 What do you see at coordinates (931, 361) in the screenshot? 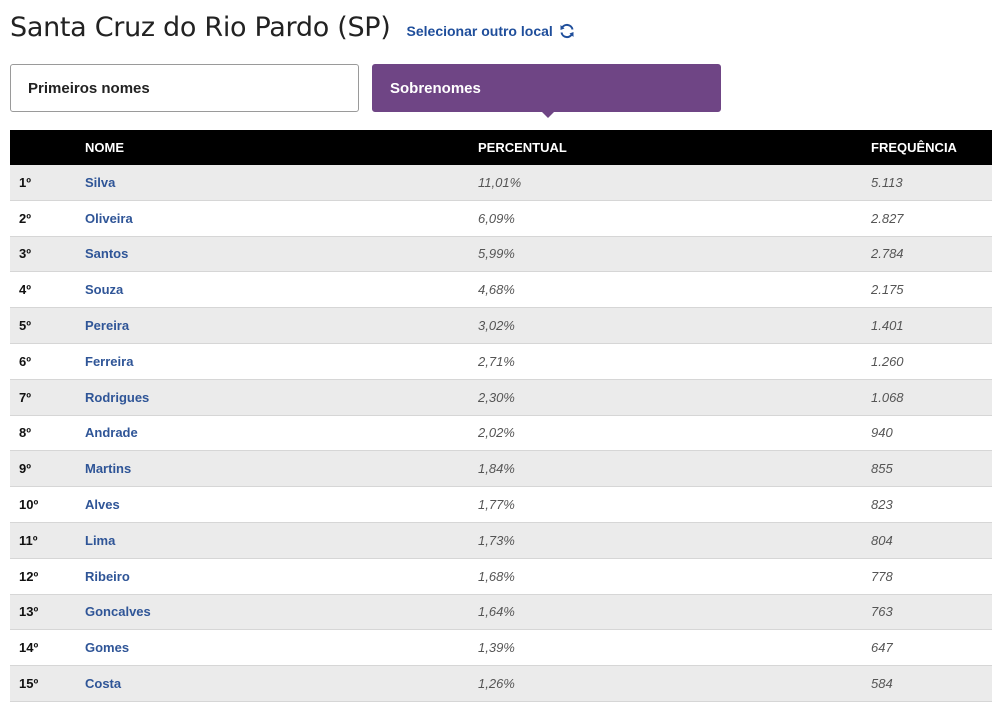
I see `frequency-cell: 1.260` at bounding box center [931, 361].